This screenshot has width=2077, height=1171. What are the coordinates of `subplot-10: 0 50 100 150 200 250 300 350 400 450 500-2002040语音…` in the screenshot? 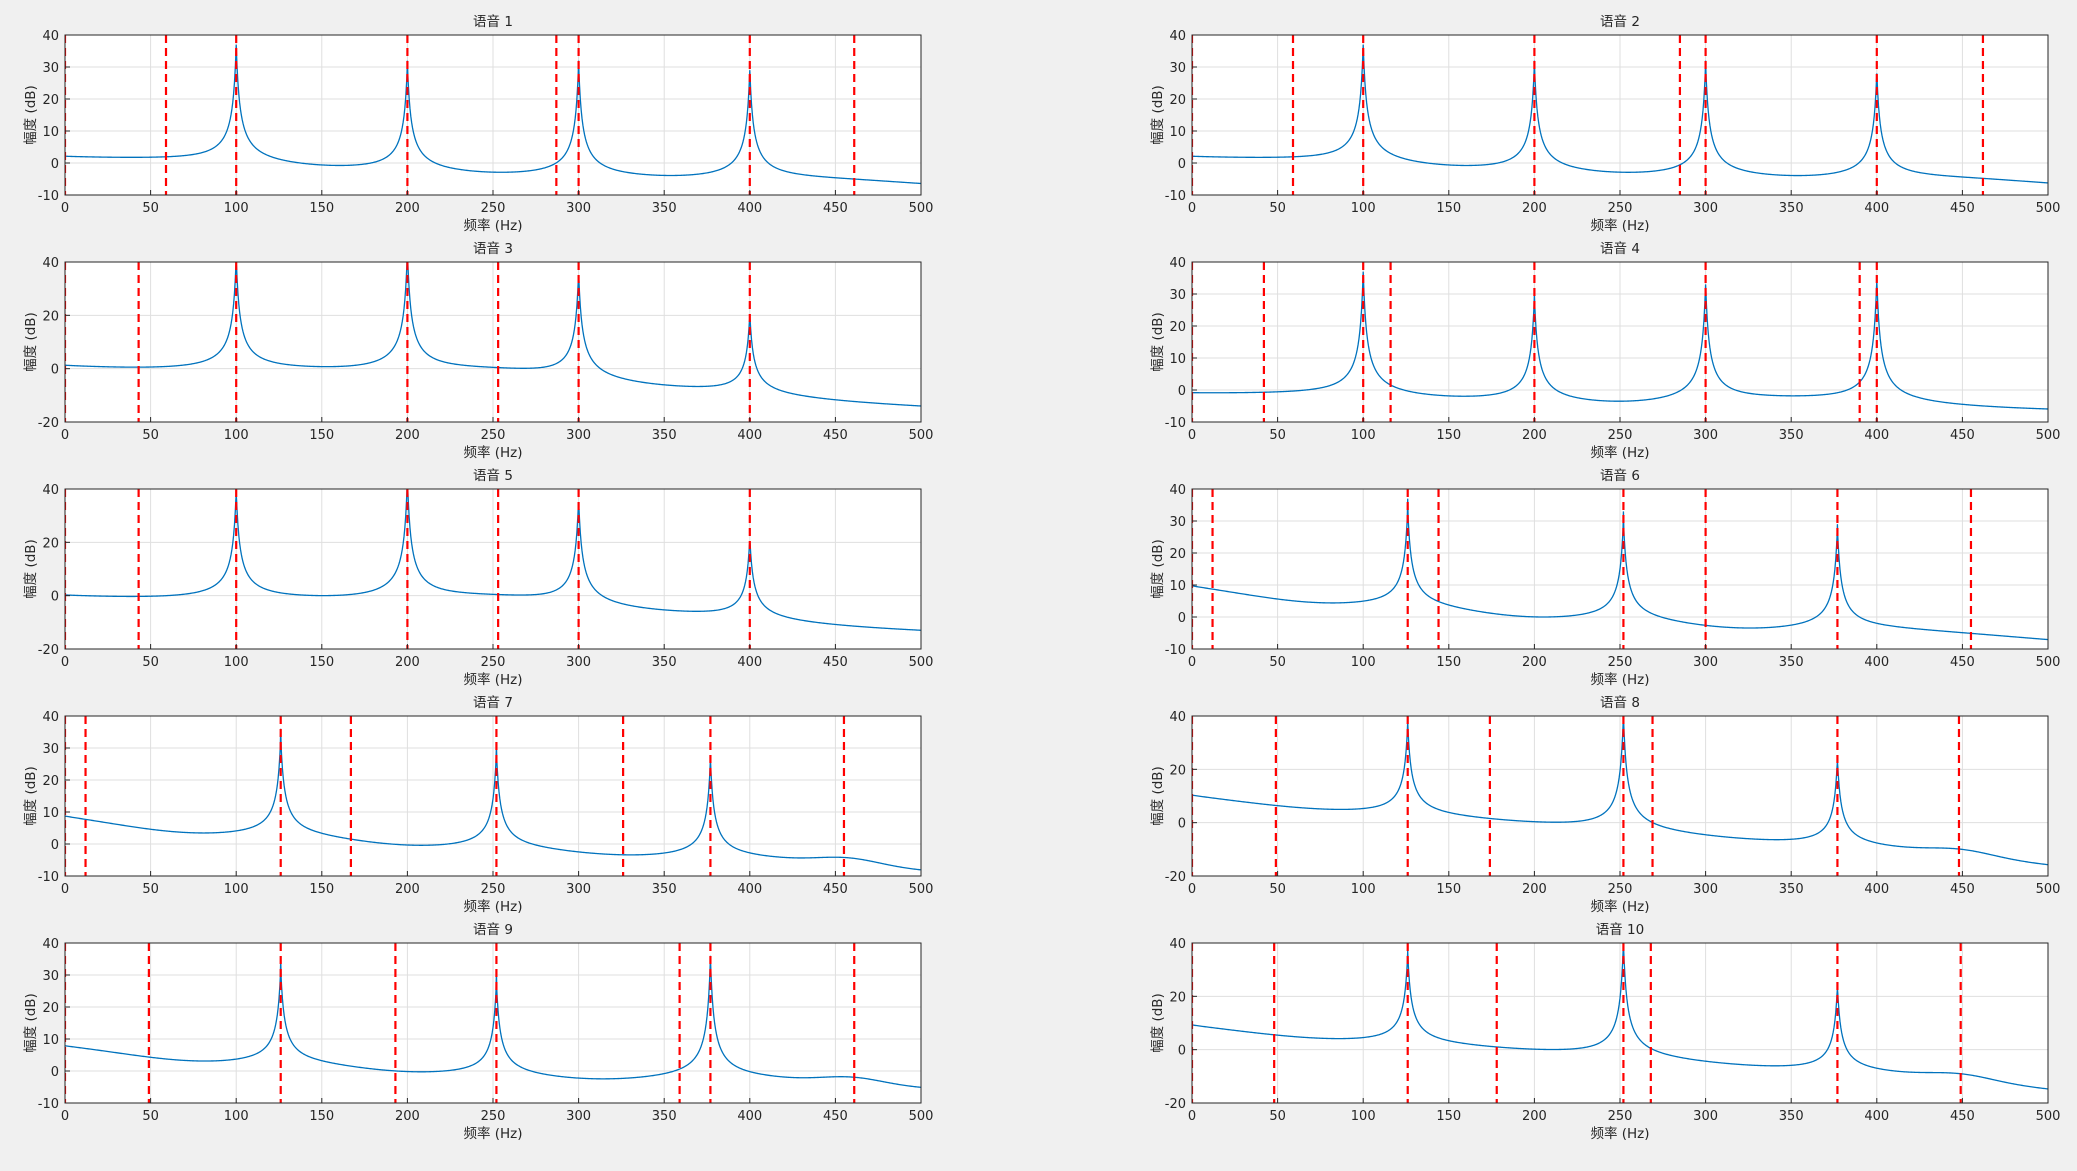 It's located at (1605, 1031).